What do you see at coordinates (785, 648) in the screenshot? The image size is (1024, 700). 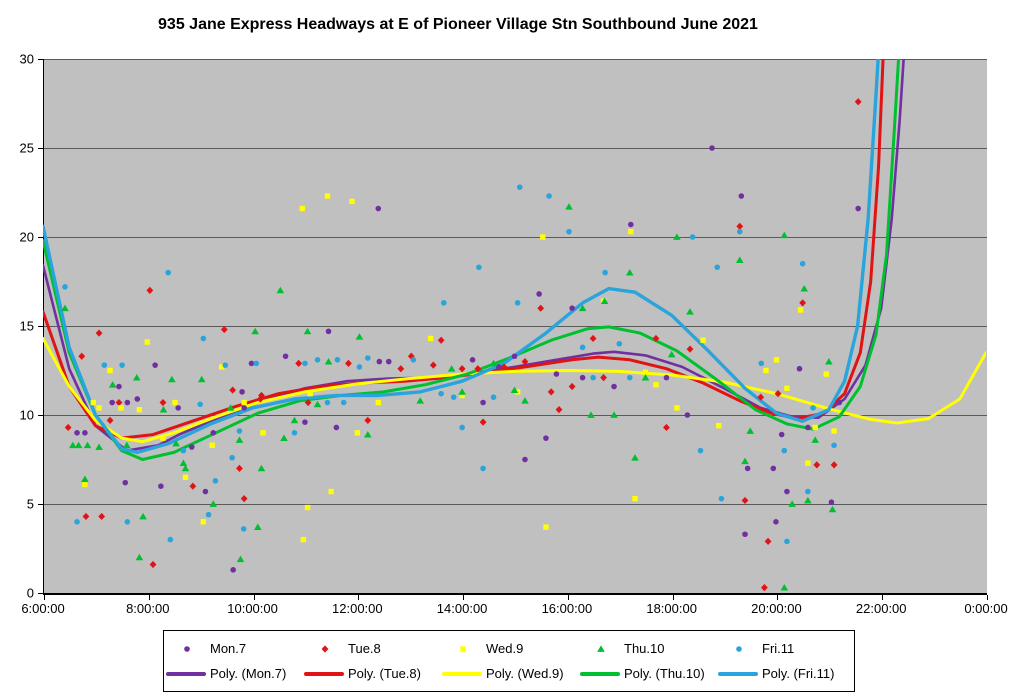 I see `legend-item-fri-11: Fri.11` at bounding box center [785, 648].